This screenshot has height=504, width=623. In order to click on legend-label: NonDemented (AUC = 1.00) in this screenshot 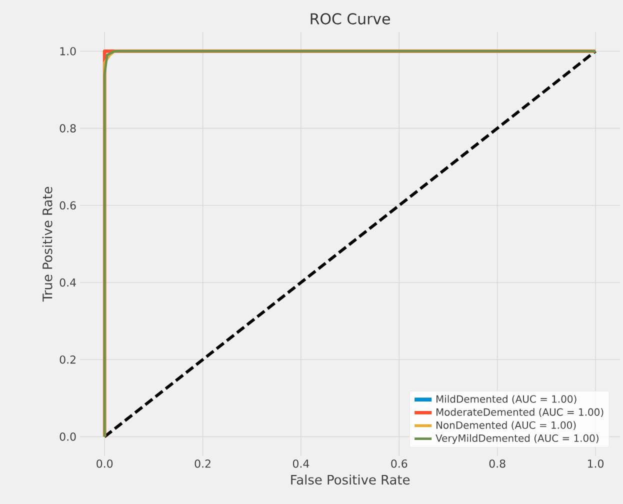, I will do `click(506, 425)`.